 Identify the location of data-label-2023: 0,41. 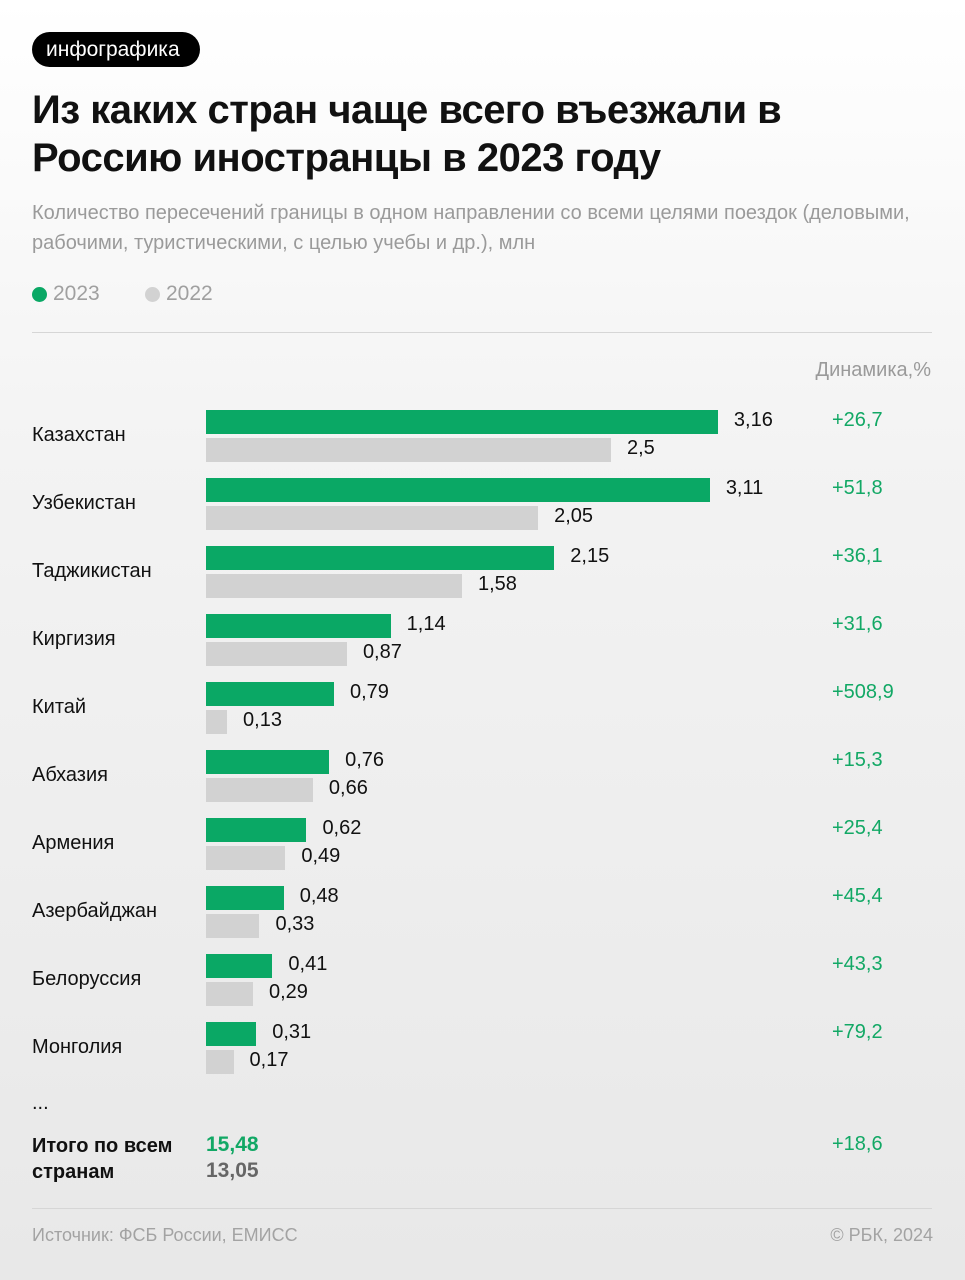
(308, 964).